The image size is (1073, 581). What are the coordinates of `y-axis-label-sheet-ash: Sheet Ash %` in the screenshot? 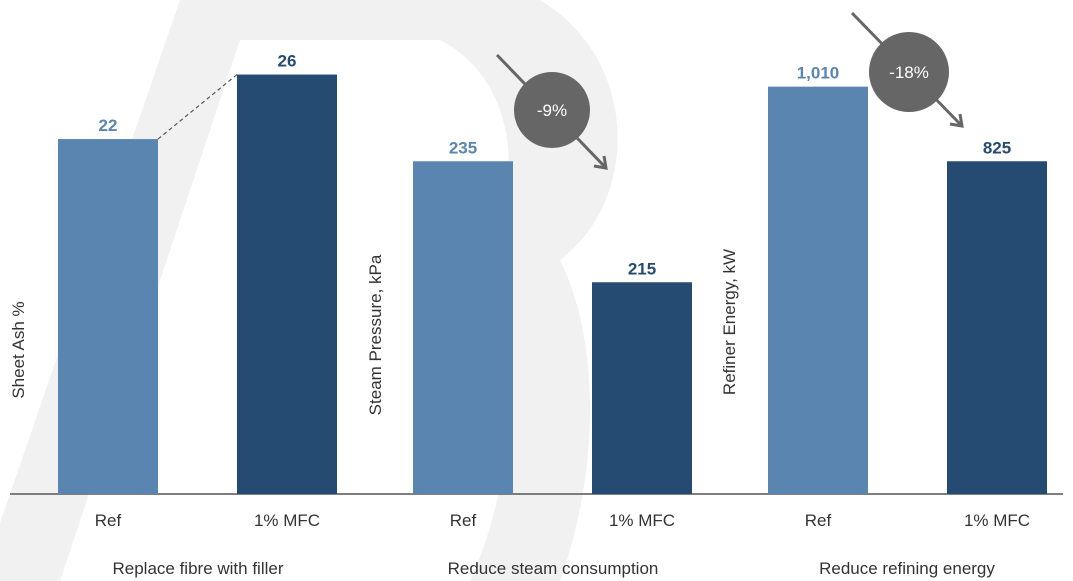 It's located at (18, 349).